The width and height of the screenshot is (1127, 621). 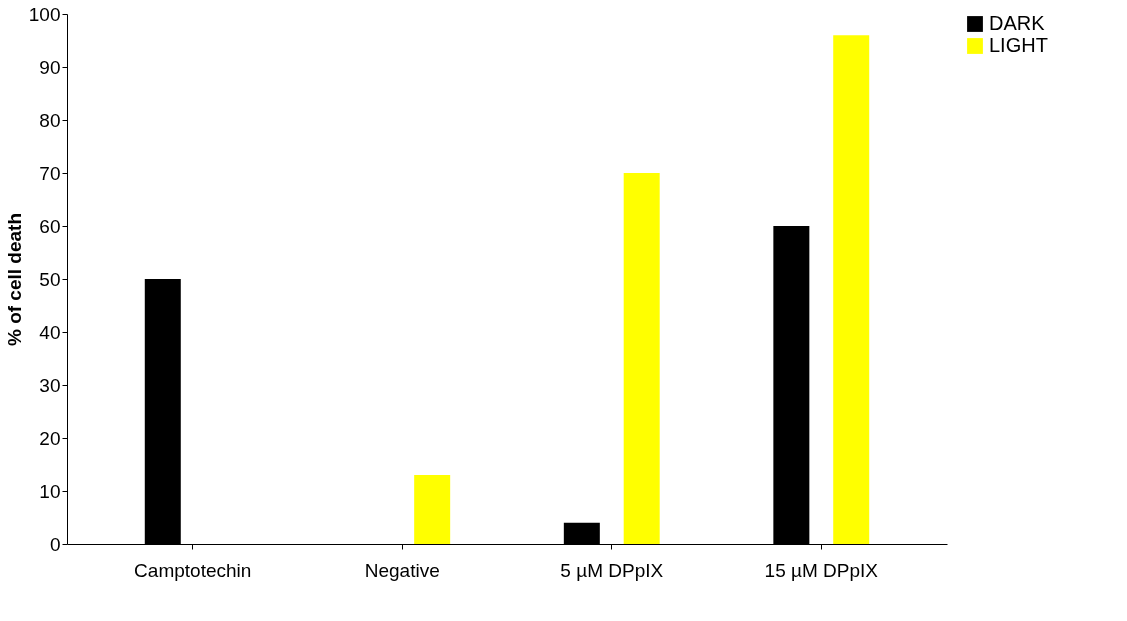 I want to click on y-tick-label: 0, so click(x=55, y=544).